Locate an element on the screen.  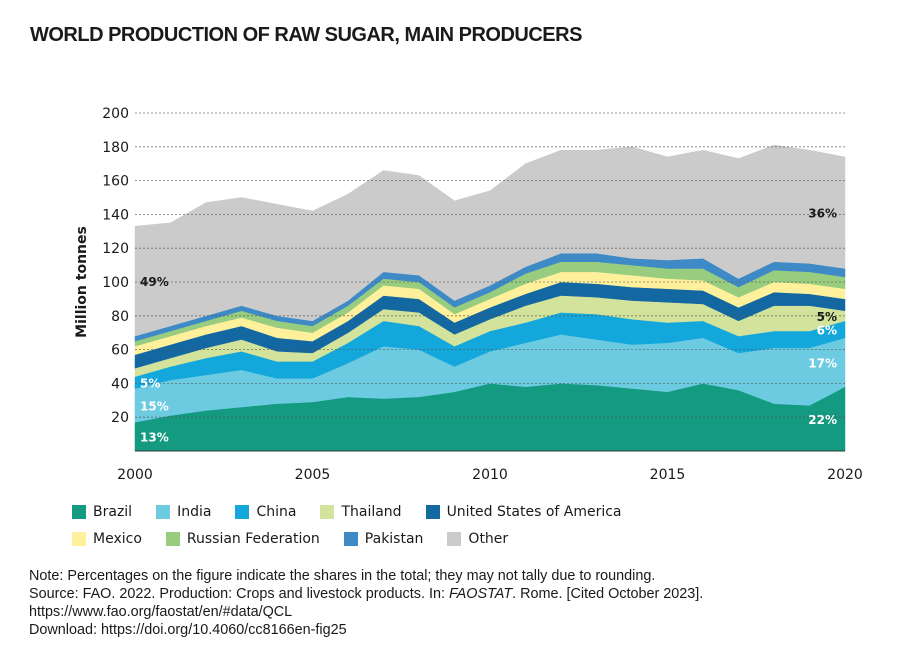
x-tick-label: 2005 is located at coordinates (313, 475).